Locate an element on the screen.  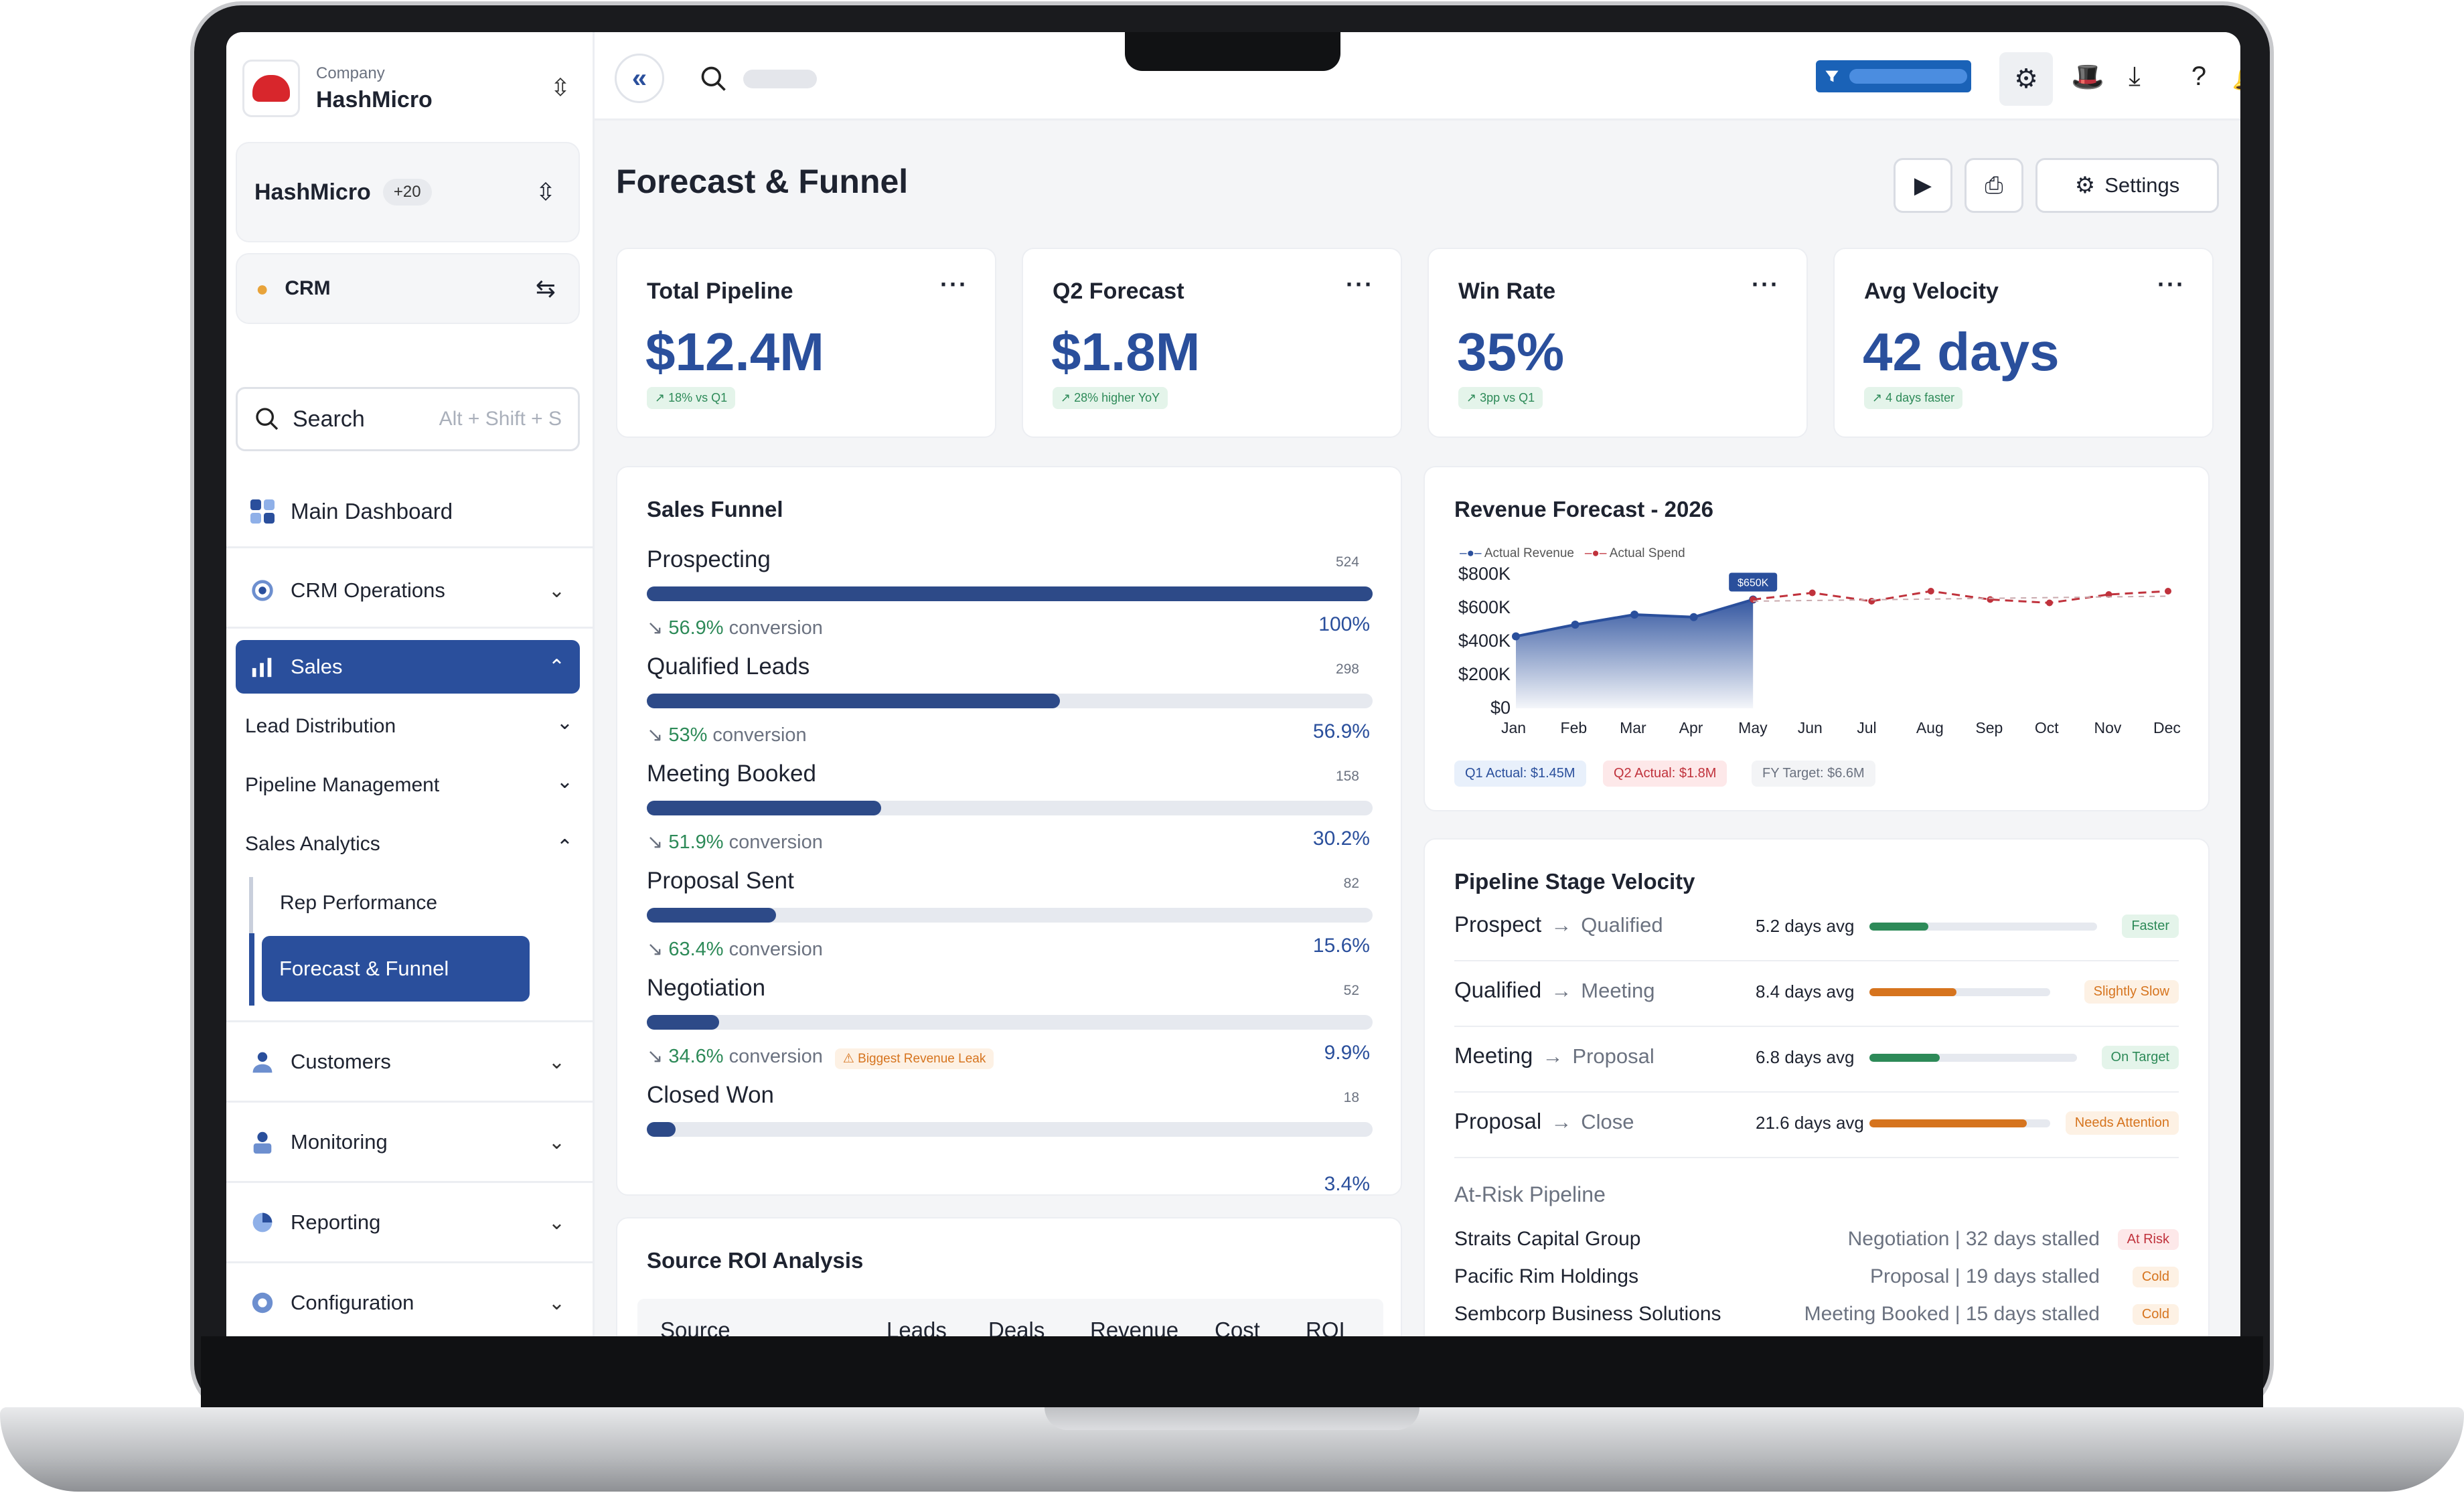
column-header-roi: ROI is located at coordinates (1325, 1327).